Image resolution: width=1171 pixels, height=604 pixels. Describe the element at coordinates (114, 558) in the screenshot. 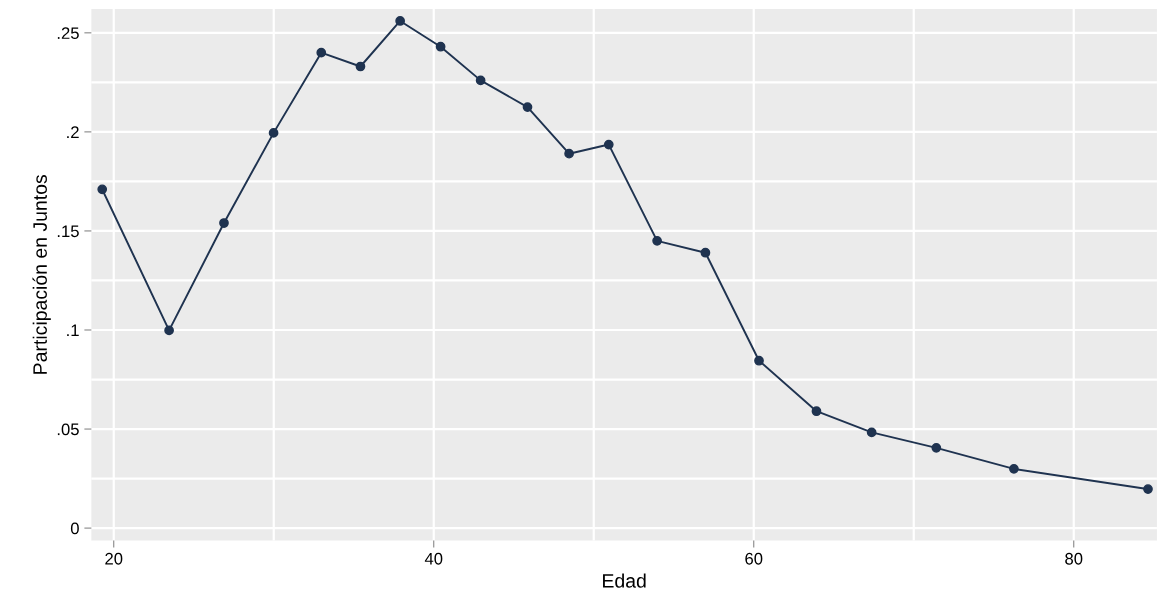

I see `x-tick-label: 20` at that location.